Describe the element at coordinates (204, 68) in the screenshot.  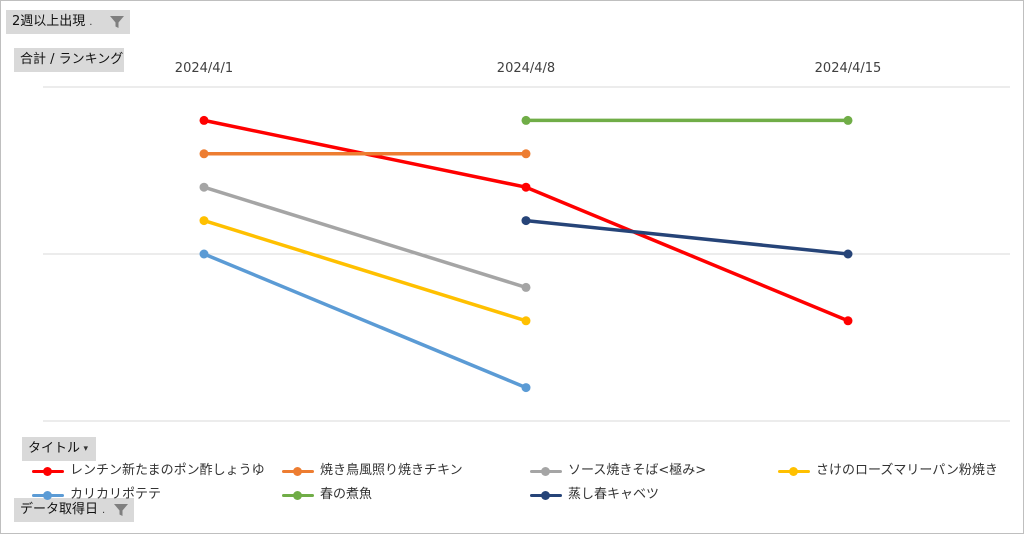
I see `x-tick-label: 2024/4/1` at that location.